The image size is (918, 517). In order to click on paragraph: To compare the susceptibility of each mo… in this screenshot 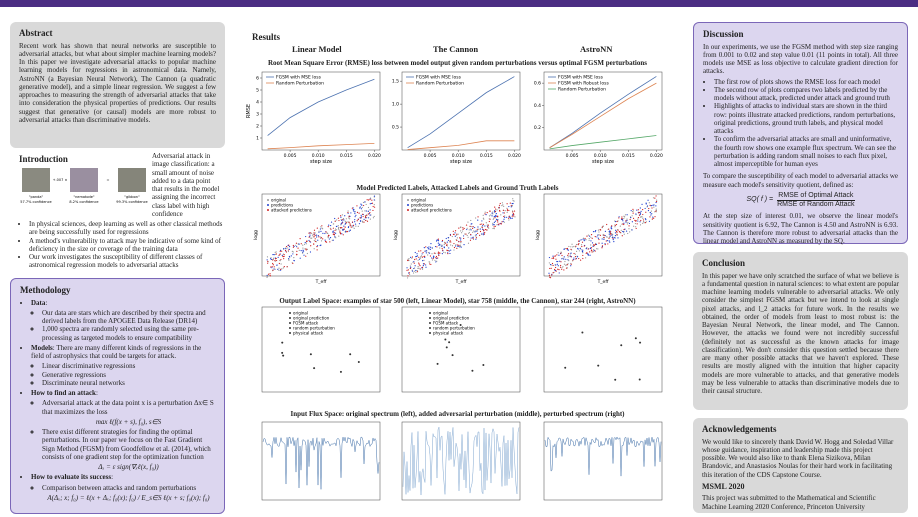, I will do `click(800, 180)`.